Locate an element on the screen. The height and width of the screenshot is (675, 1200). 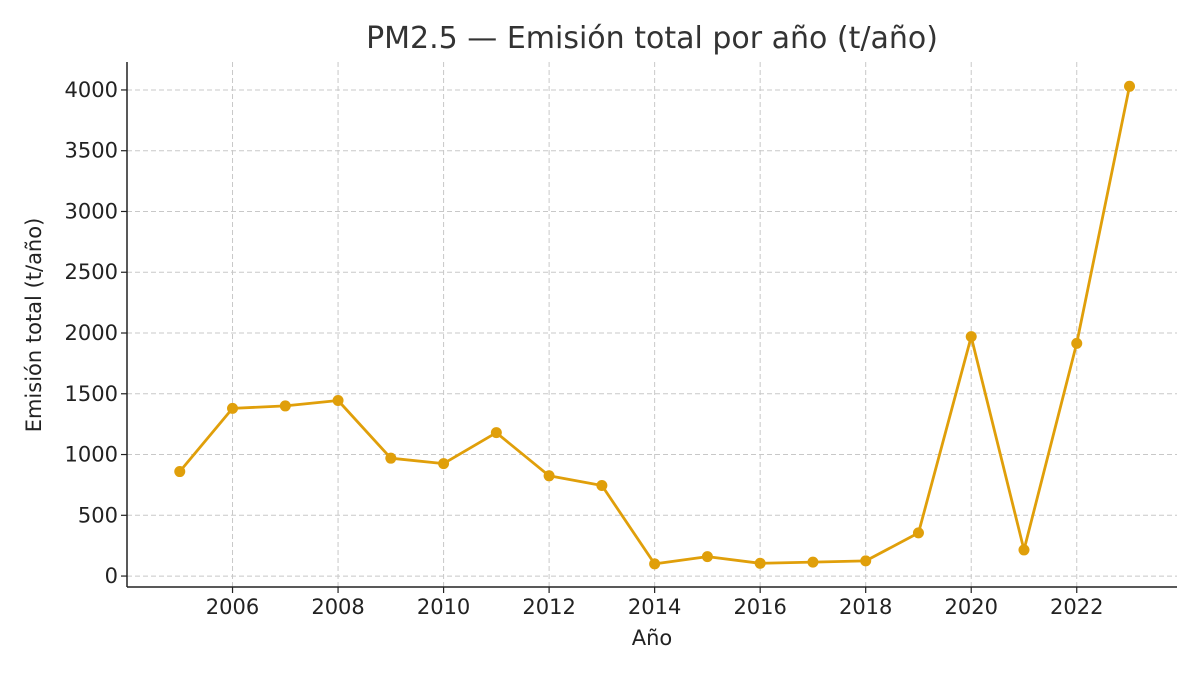
x-tick-label: 2016 is located at coordinates (759, 607).